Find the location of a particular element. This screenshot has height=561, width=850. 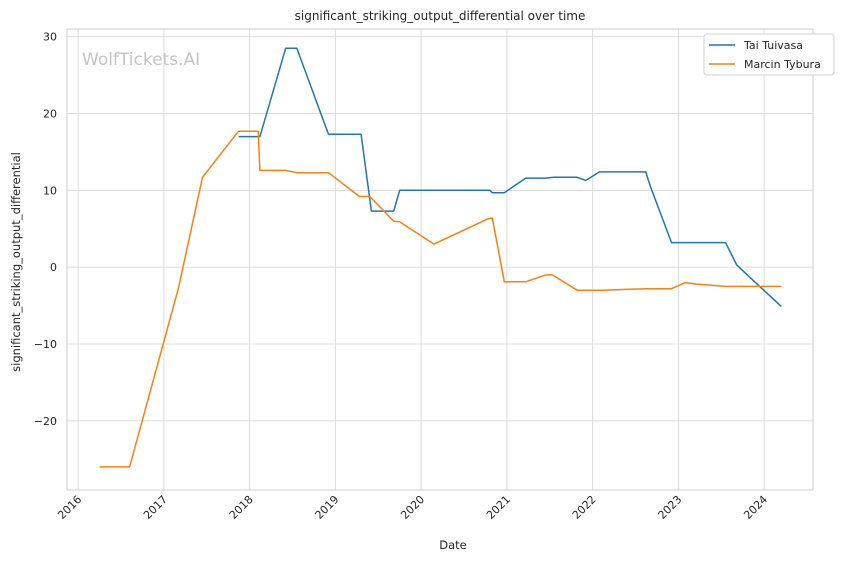

legend-label-marcin-tybura: Marcin Tybura is located at coordinates (782, 64).